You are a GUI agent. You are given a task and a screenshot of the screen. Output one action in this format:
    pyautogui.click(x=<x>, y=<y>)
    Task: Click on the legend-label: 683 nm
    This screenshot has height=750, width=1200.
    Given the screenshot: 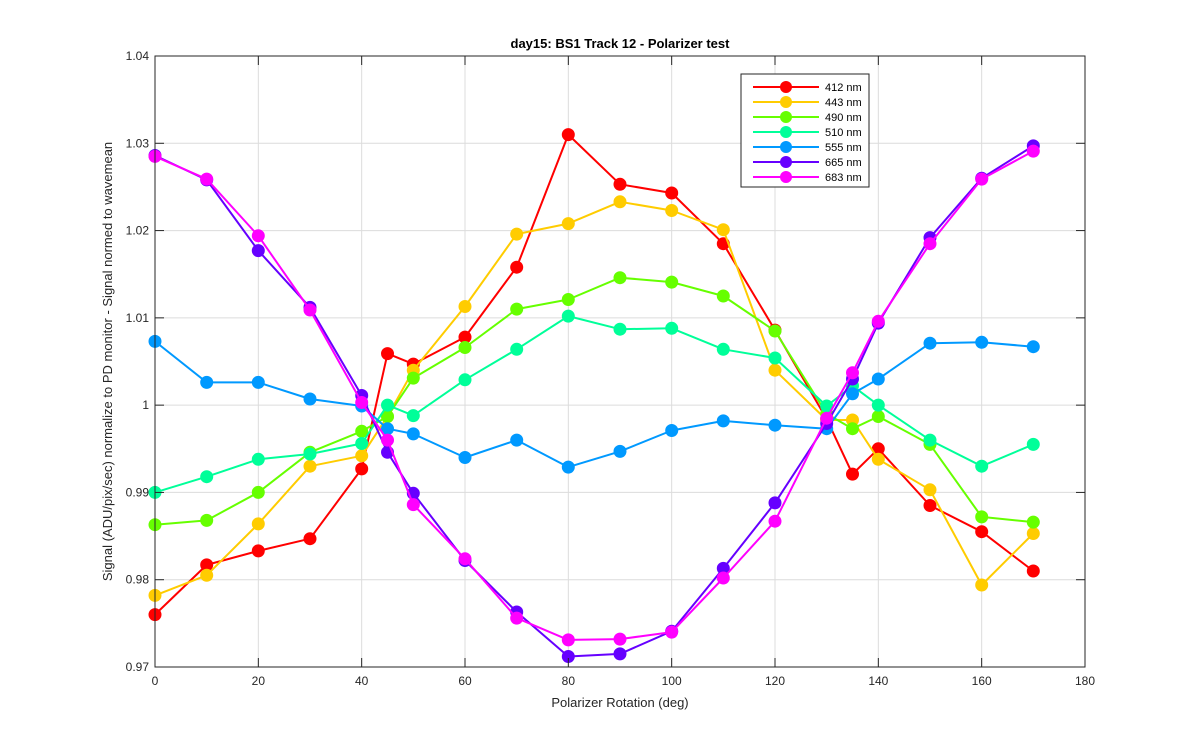 What is the action you would take?
    pyautogui.click(x=843, y=178)
    